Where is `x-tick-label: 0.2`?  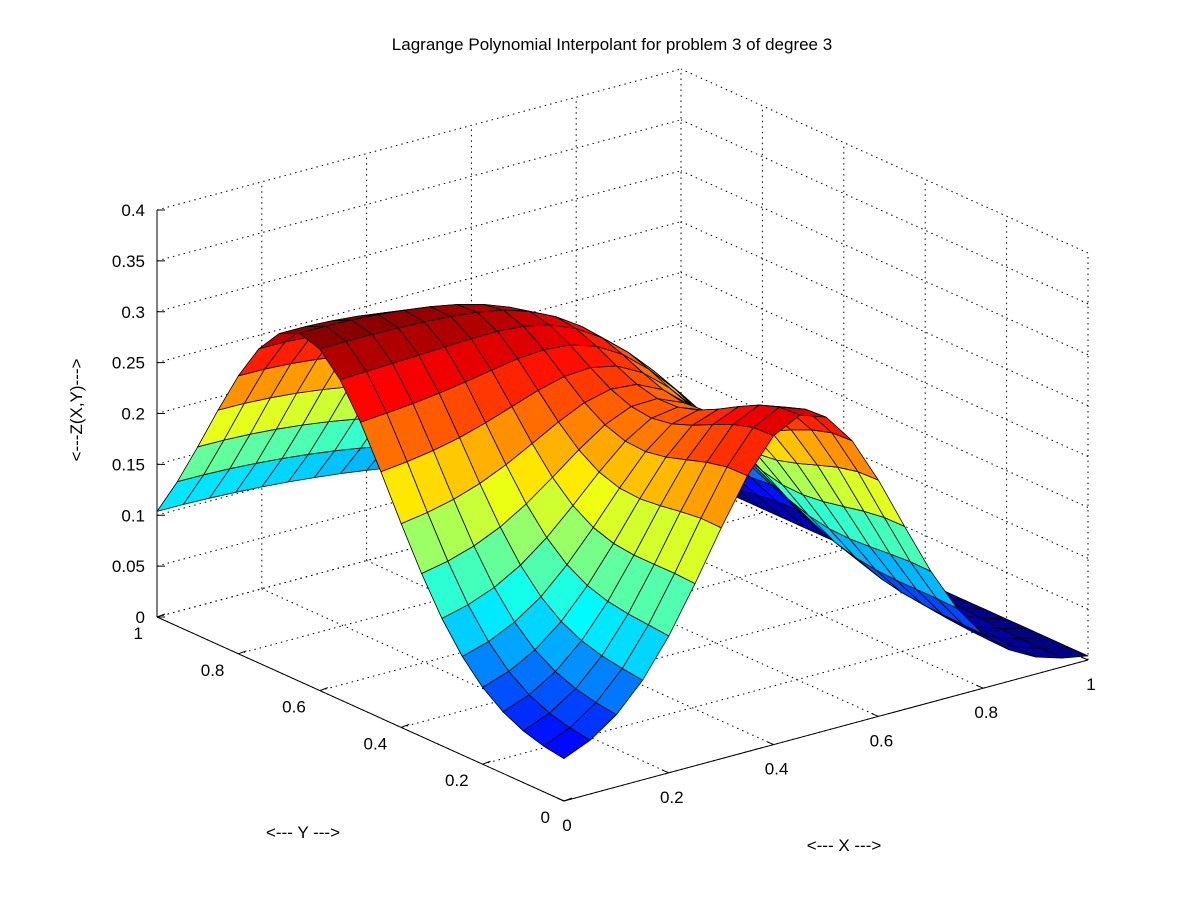 x-tick-label: 0.2 is located at coordinates (672, 797).